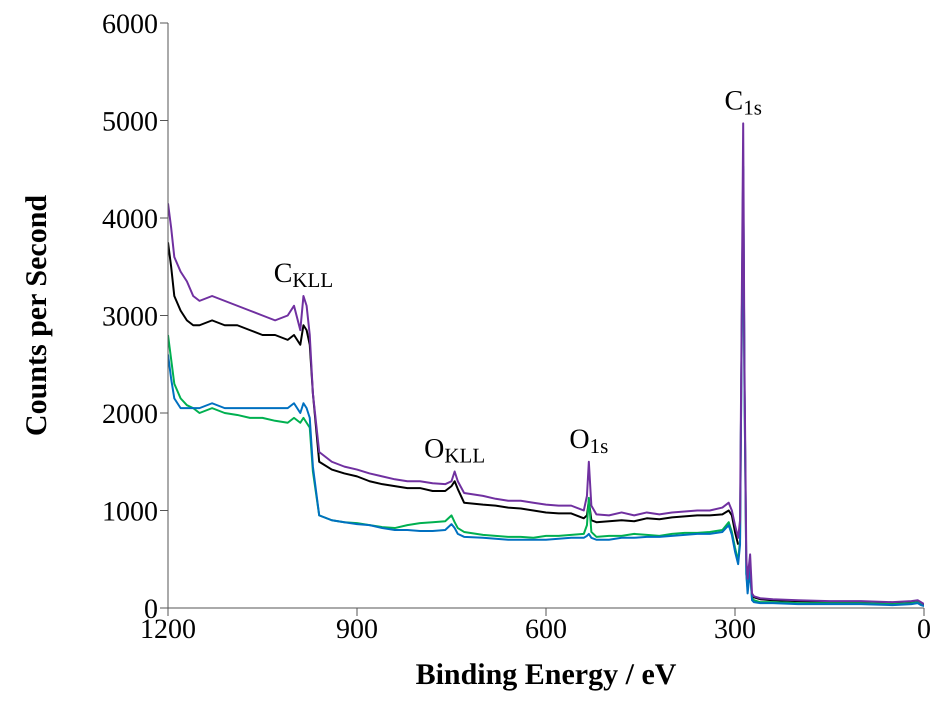 The width and height of the screenshot is (948, 719). Describe the element at coordinates (546, 674) in the screenshot. I see `x-axis-title: Binding Energy / eV` at that location.